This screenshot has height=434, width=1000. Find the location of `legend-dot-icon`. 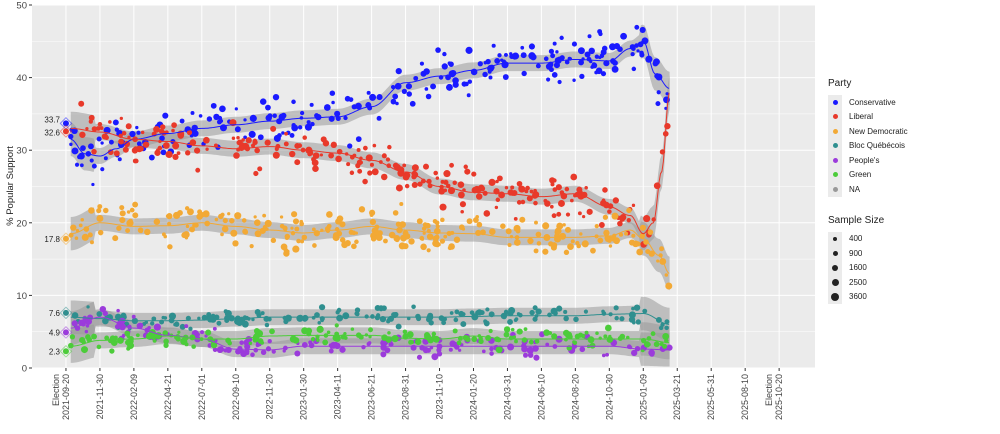

legend-dot-icon is located at coordinates (835, 189).